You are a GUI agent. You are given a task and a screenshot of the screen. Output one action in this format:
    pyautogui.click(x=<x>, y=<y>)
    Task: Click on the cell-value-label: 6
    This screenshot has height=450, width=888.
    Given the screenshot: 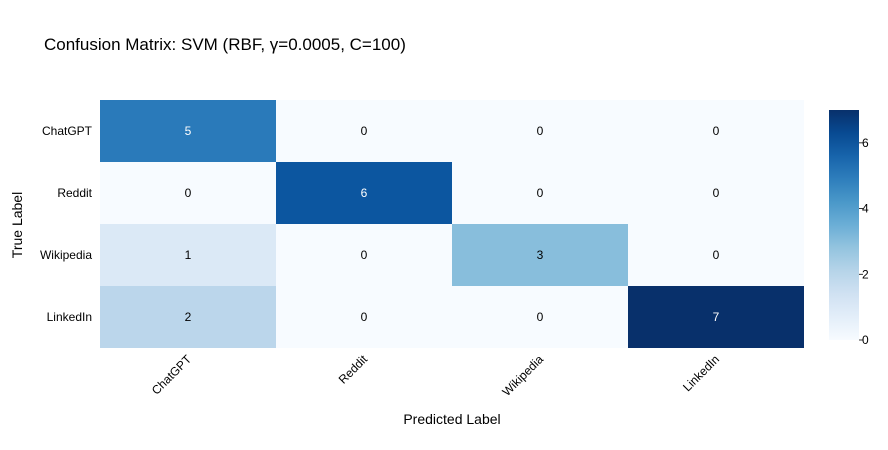 What is the action you would take?
    pyautogui.click(x=364, y=193)
    